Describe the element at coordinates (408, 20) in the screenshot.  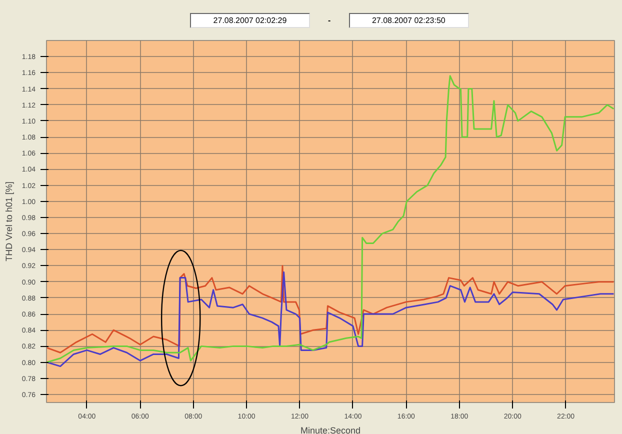
I see `text: 27.08.2007 02:23:50` at that location.